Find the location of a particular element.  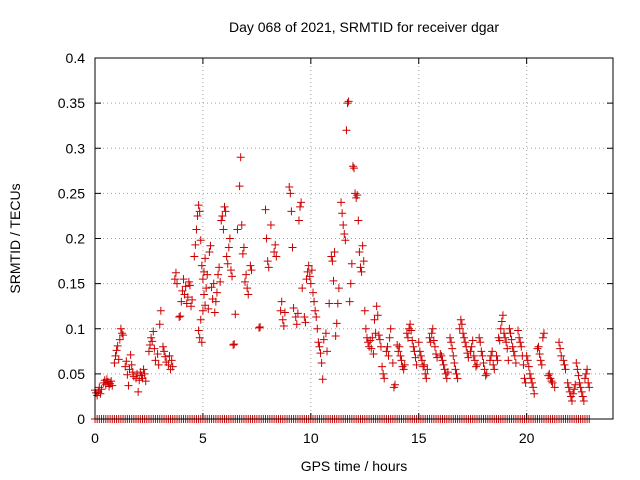

x-axis-label: GPS time / hours is located at coordinates (354, 466).